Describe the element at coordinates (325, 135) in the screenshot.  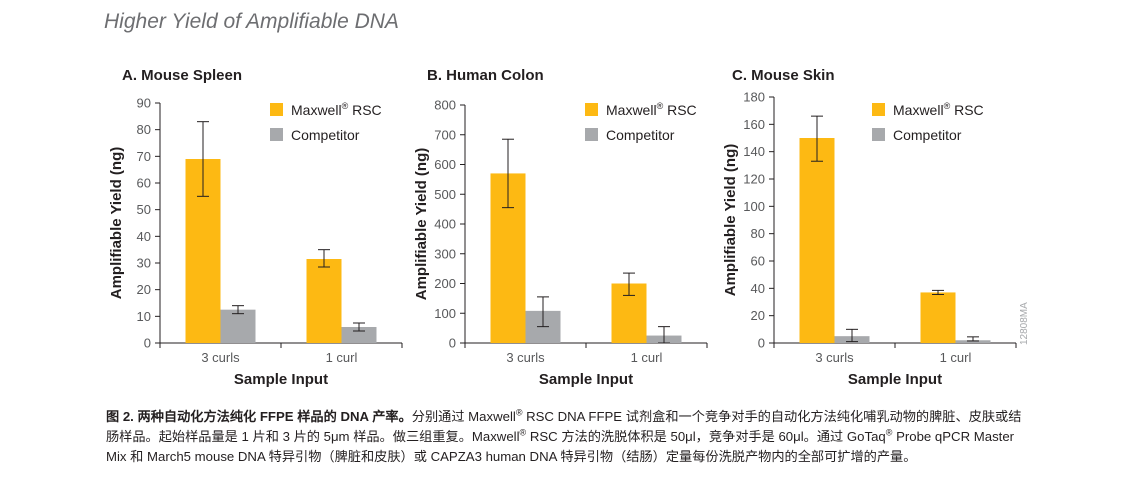
I see `chart-1-legend-label: Competitor` at that location.